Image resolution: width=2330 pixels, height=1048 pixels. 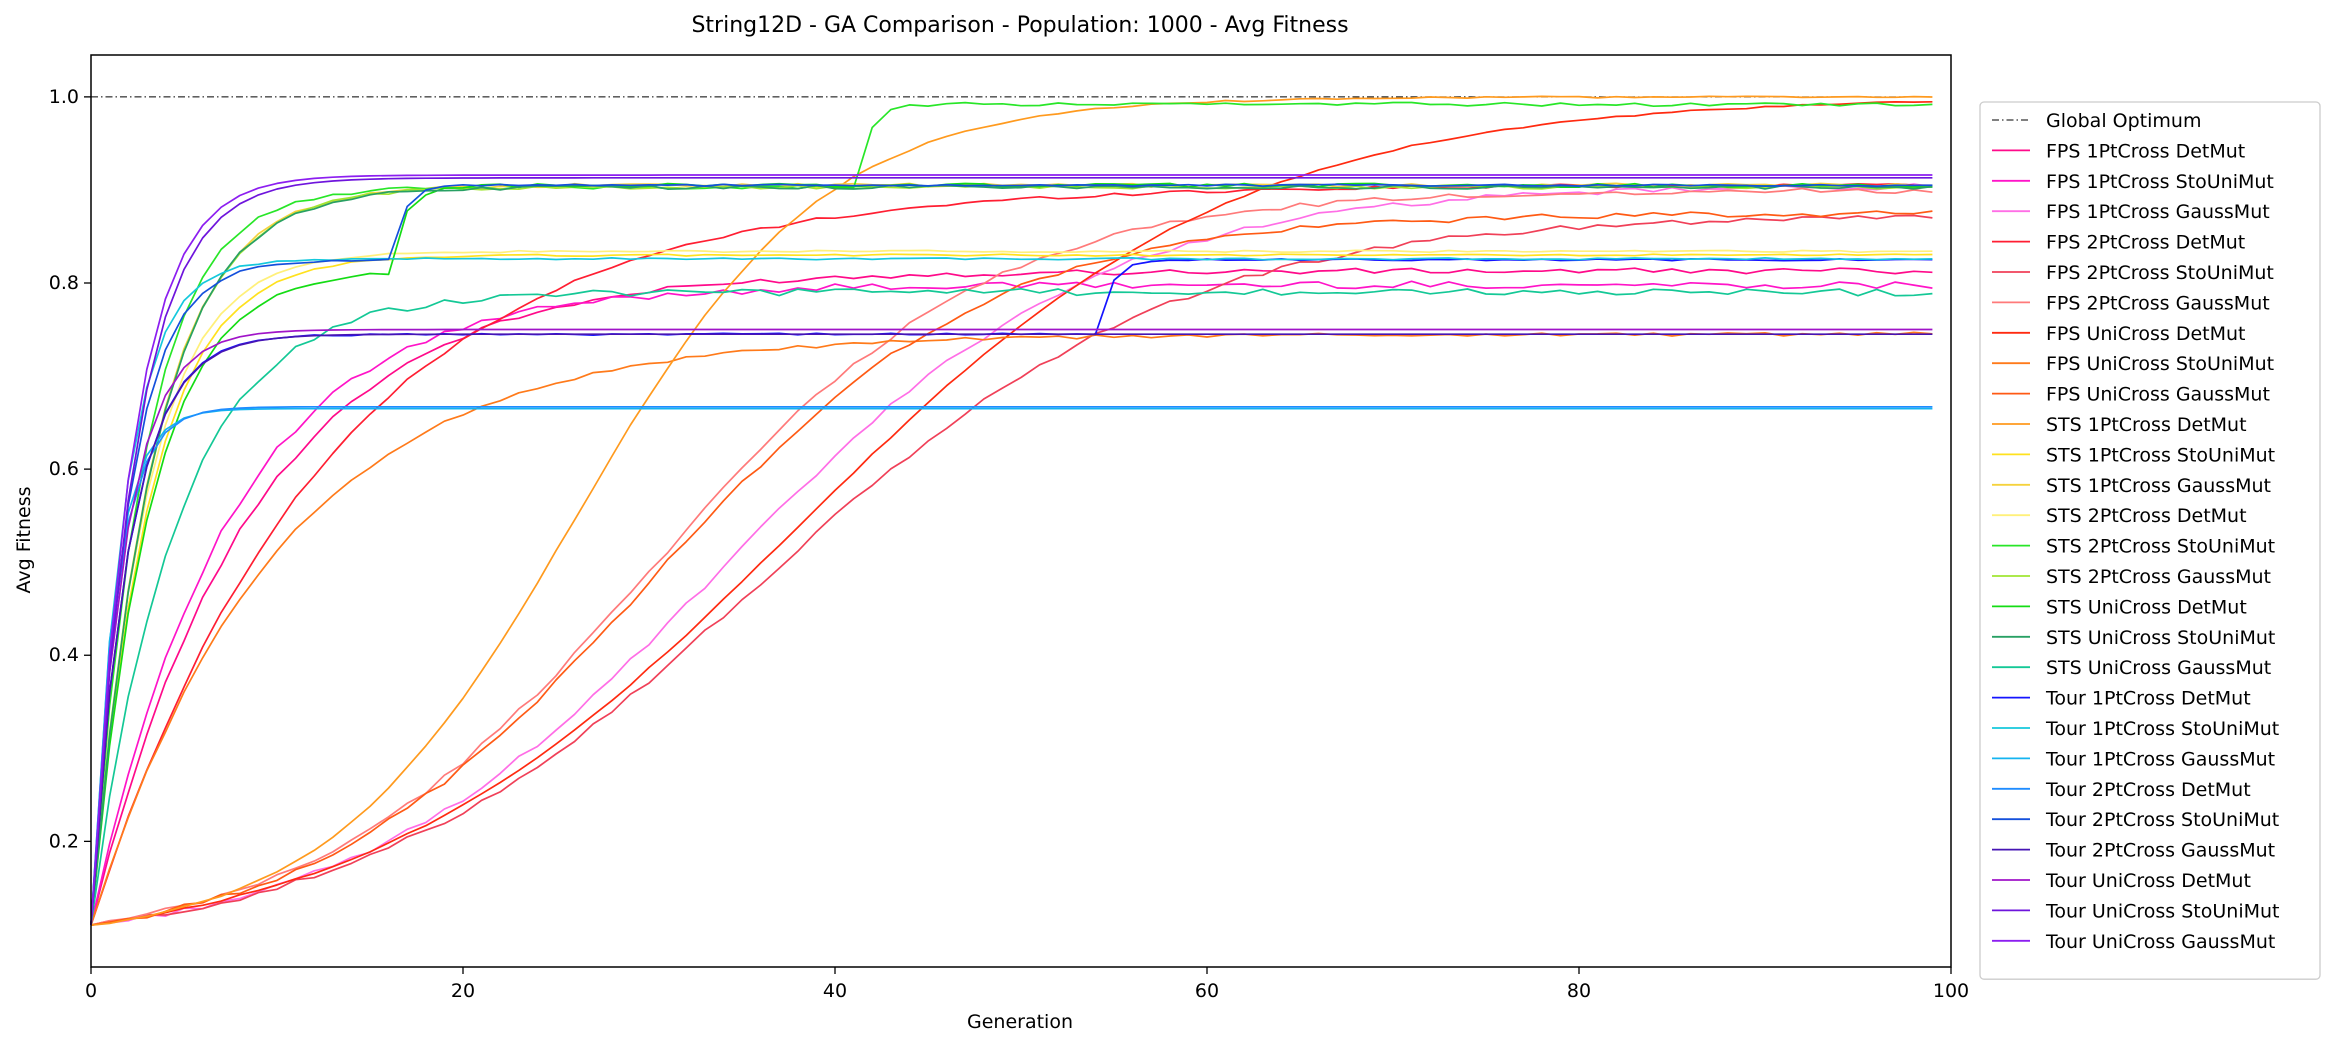 What do you see at coordinates (463, 991) in the screenshot?
I see `x-tick-label: 20` at bounding box center [463, 991].